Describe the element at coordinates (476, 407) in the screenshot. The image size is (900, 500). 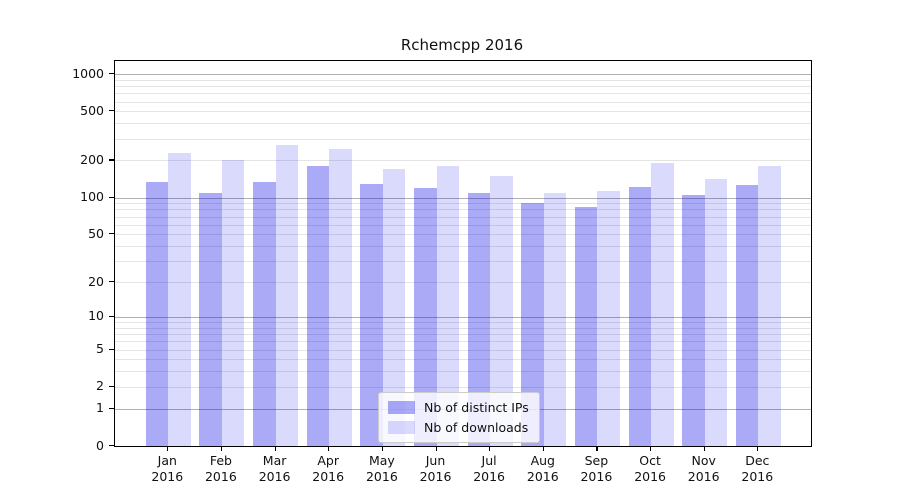
I see `legend-label: Nb of distinct IPs` at that location.